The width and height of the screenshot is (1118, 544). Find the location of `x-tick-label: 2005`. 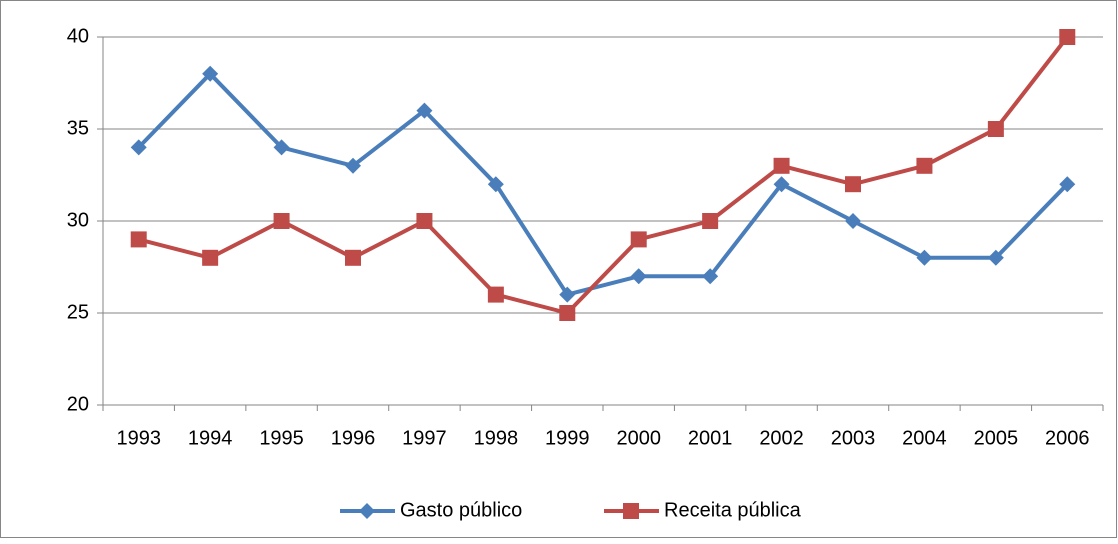

x-tick-label: 2005 is located at coordinates (996, 438).